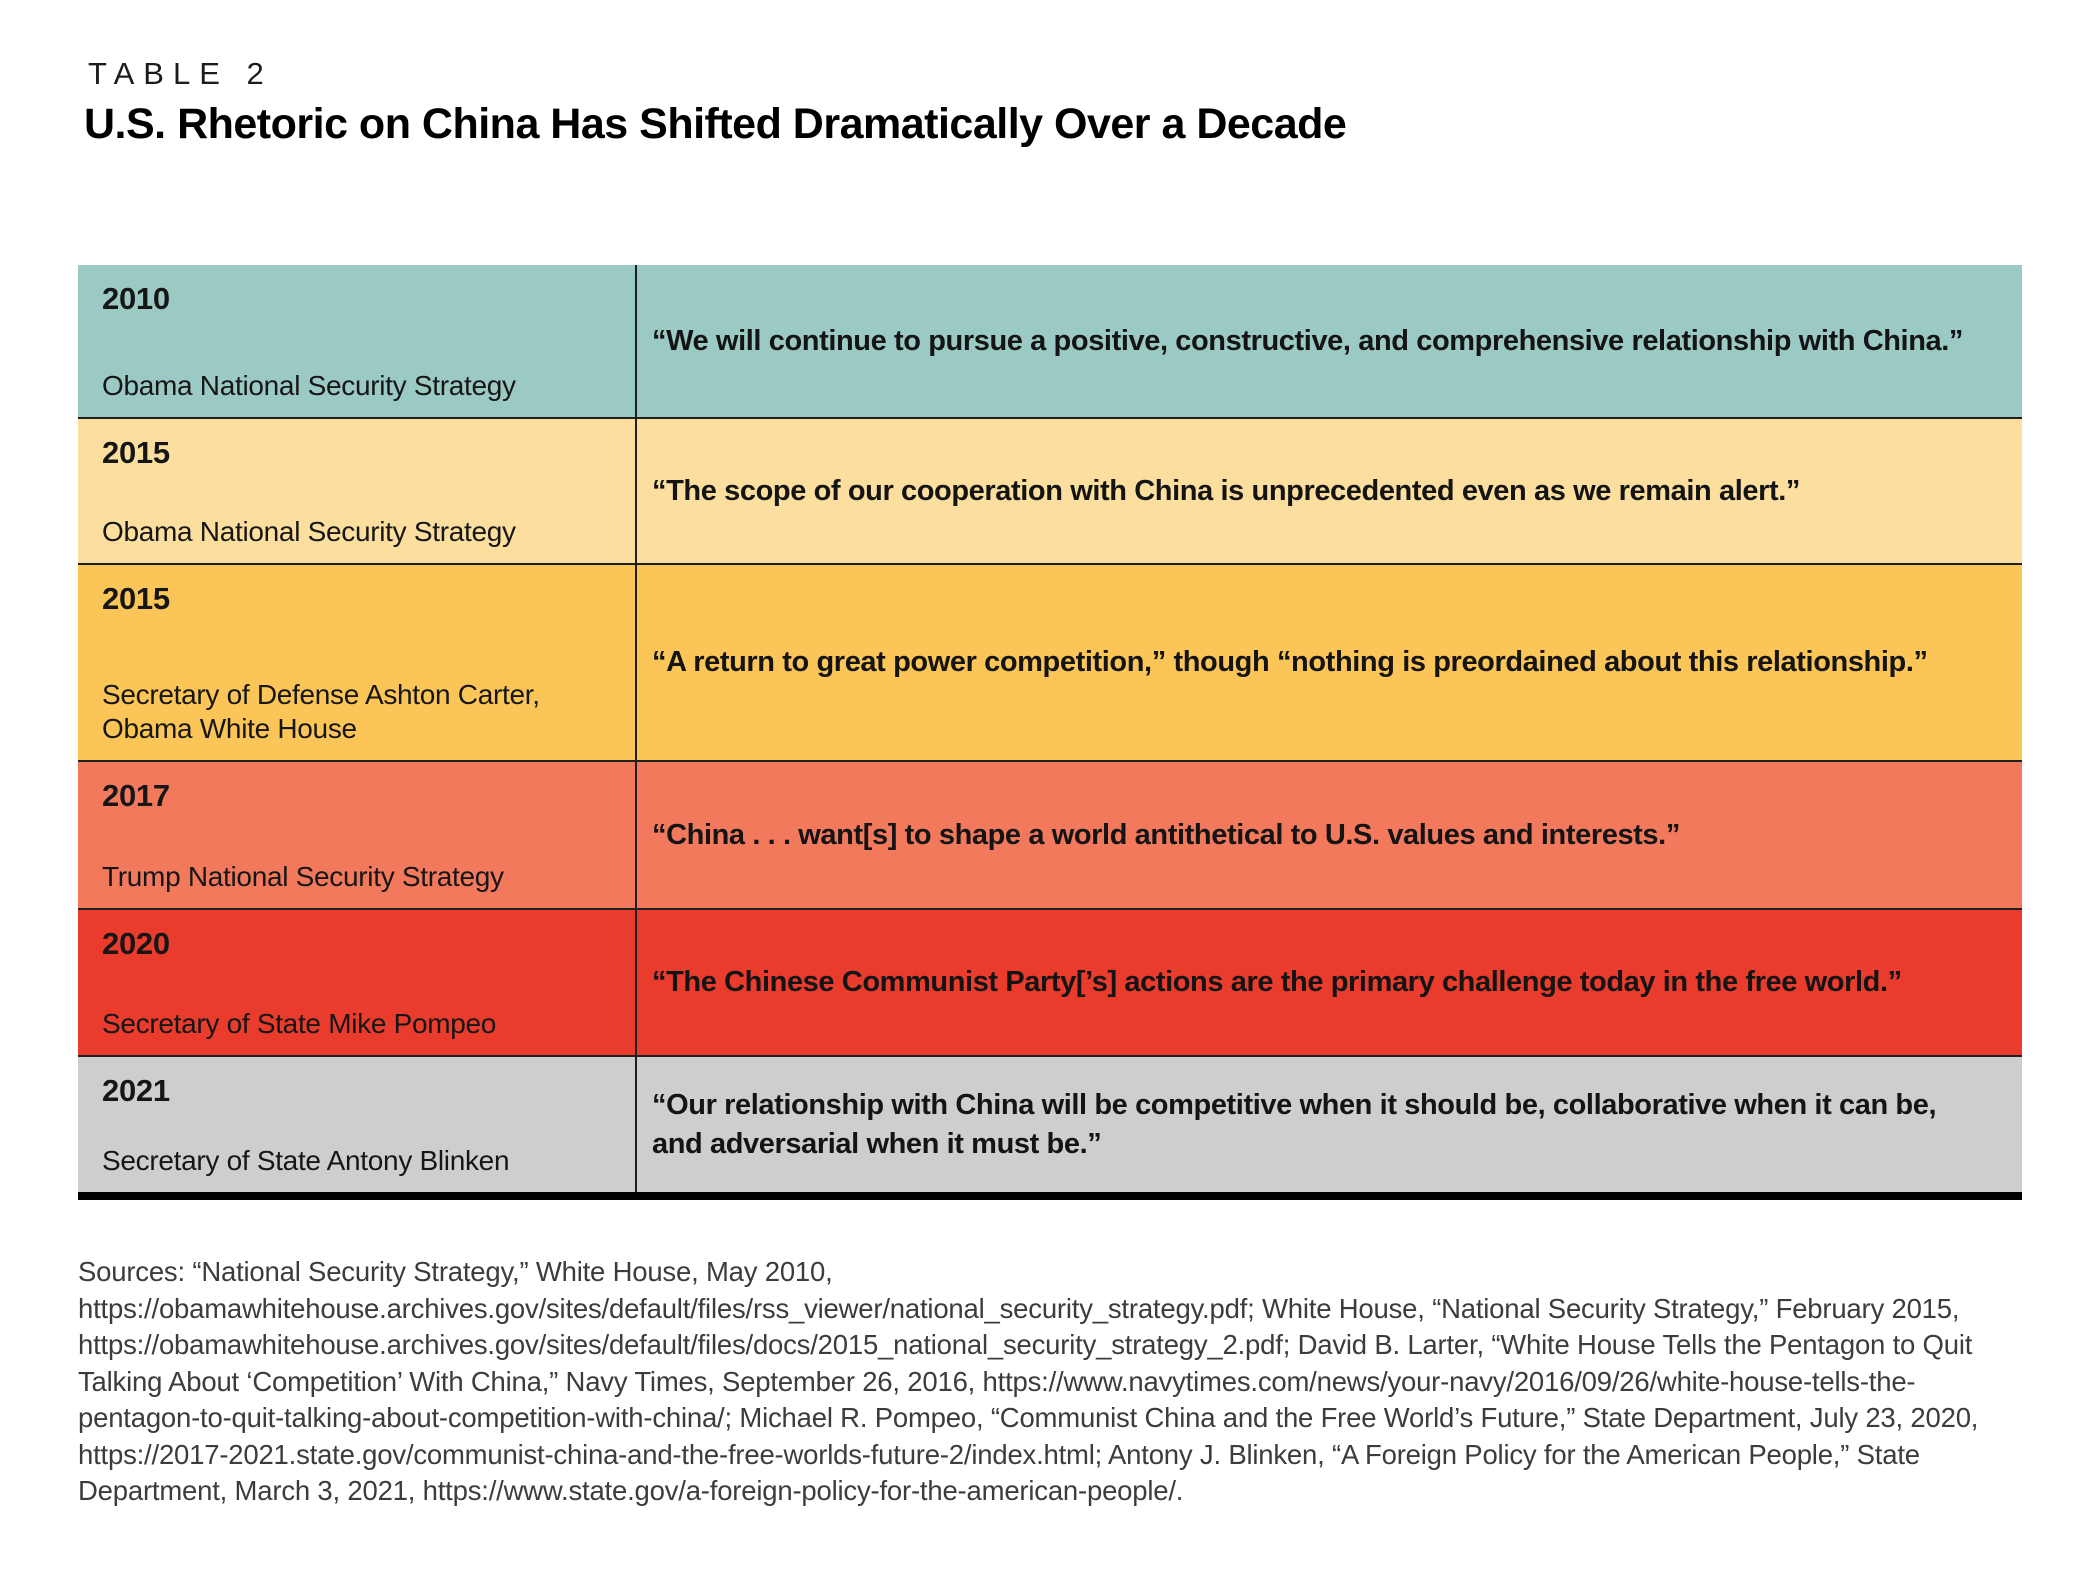 The height and width of the screenshot is (1596, 2084). What do you see at coordinates (357, 491) in the screenshot?
I see `table-cell-source: 2015 Obama National Security Strategy` at bounding box center [357, 491].